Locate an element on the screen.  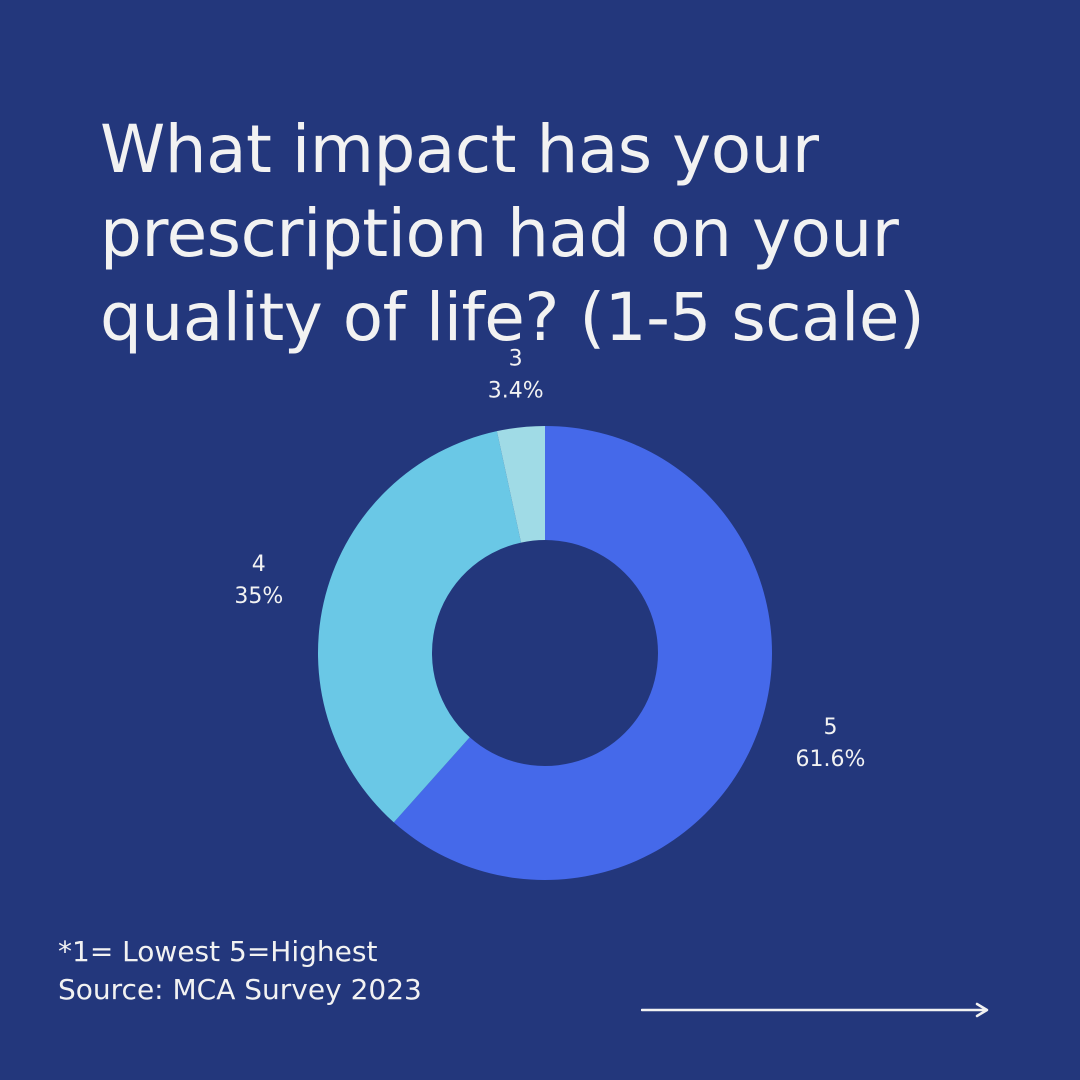
arrow-right-icon is located at coordinates (816, 1010).